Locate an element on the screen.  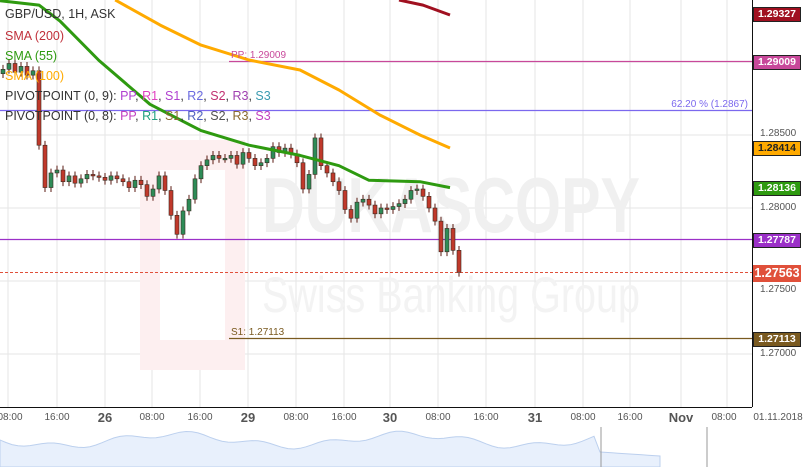
level-label-fib: 62.20 % (1.2867) is located at coordinates (709, 104).